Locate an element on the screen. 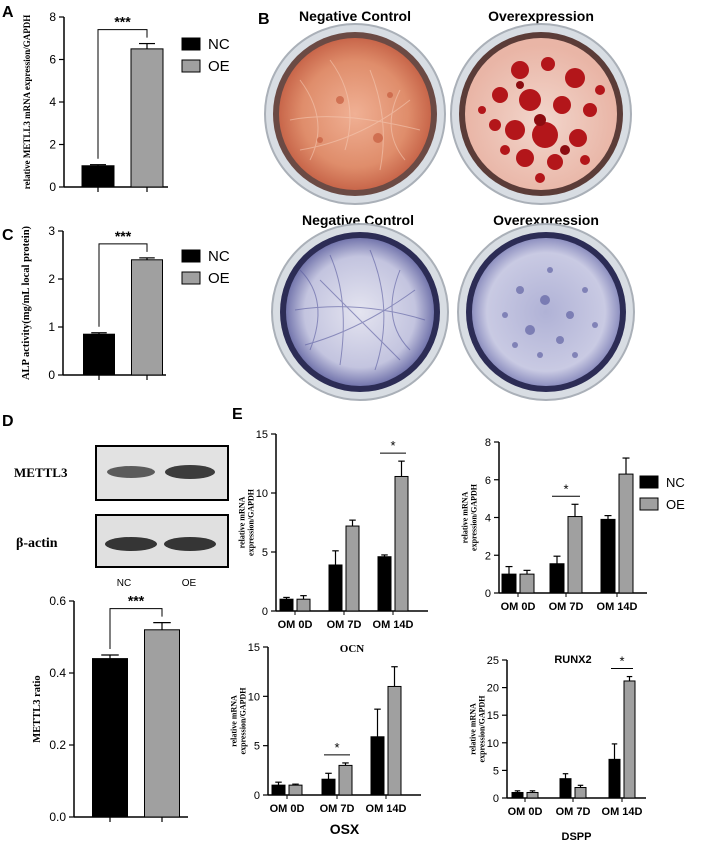  western-blot: METTL3 β-actin NC OE is located at coordinates (121, 517).